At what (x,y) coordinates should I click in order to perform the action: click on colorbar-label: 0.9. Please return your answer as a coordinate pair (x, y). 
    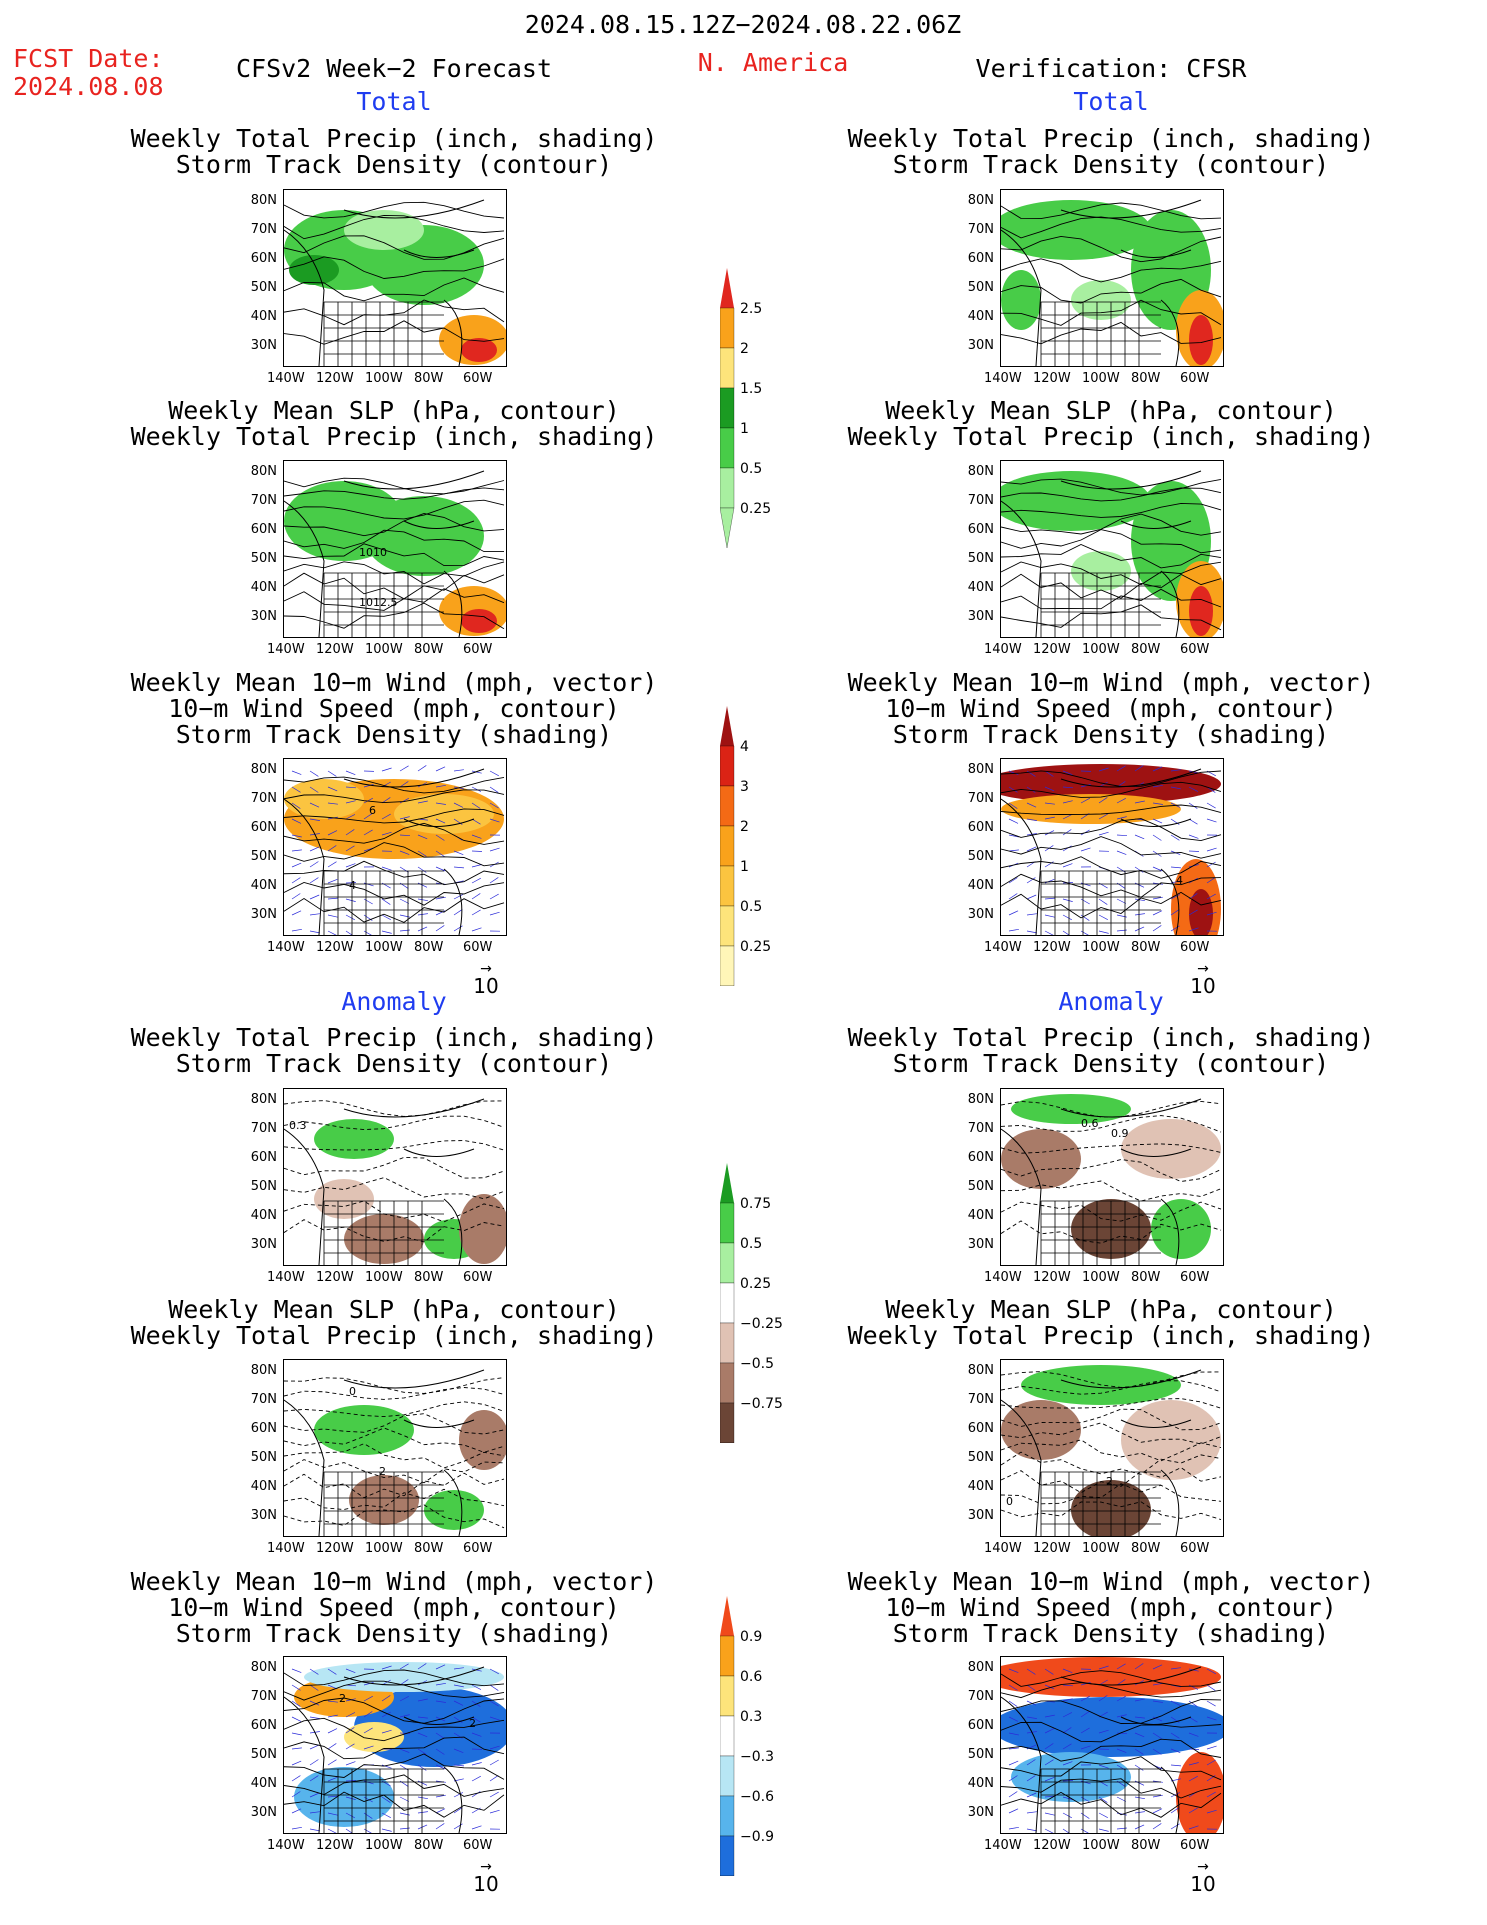
    Looking at the image, I should click on (751, 1637).